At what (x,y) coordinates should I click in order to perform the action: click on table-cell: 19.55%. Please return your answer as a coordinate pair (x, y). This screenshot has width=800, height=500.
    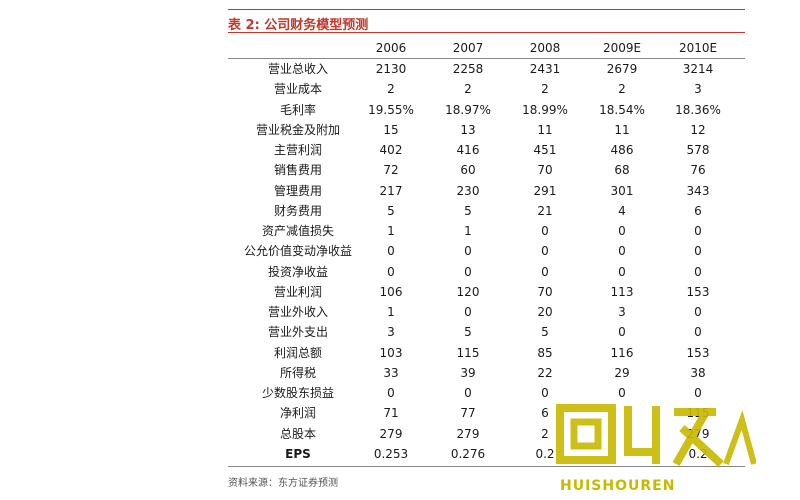
    Looking at the image, I should click on (391, 109).